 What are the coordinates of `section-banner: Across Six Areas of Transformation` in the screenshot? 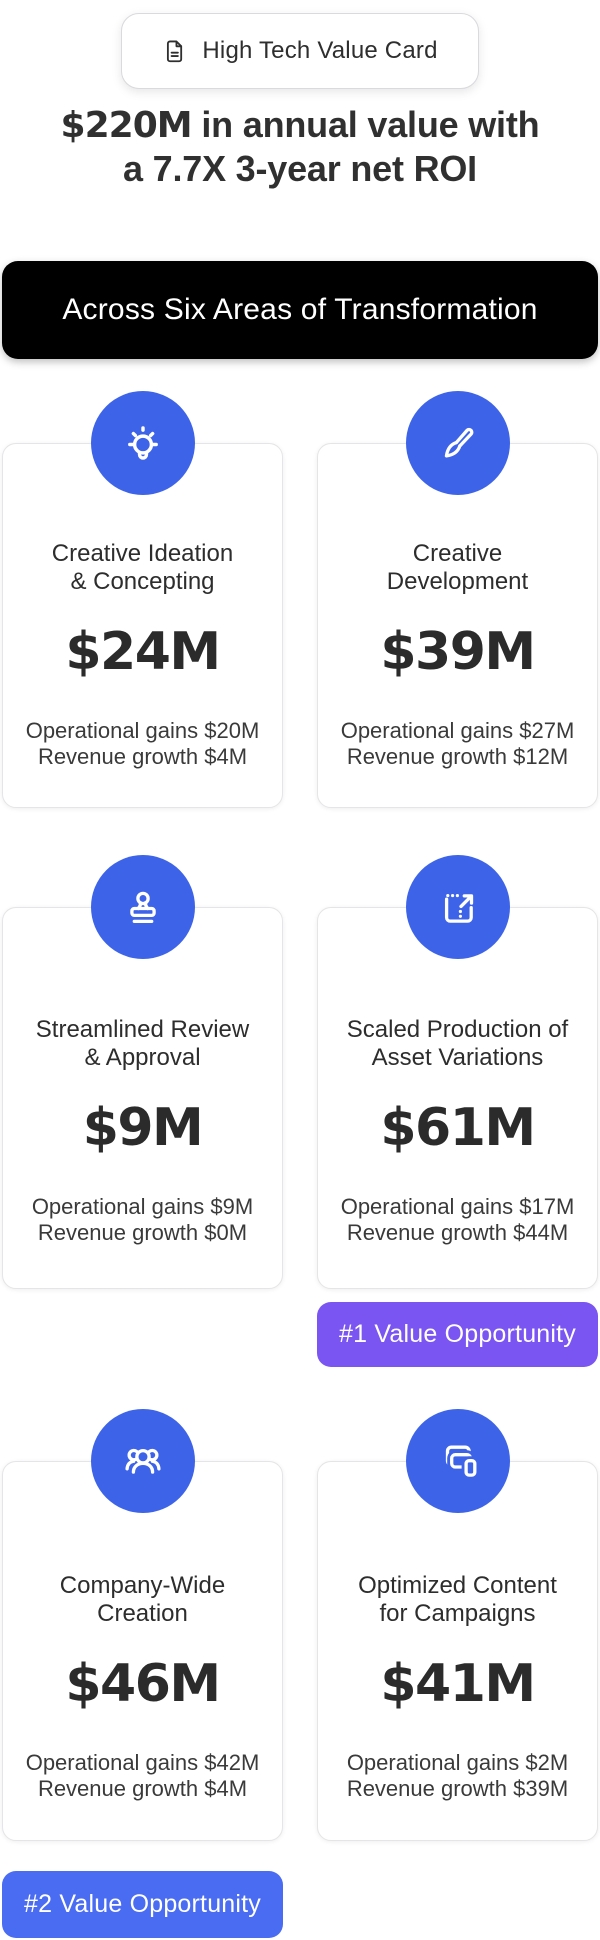 It's located at (300, 310).